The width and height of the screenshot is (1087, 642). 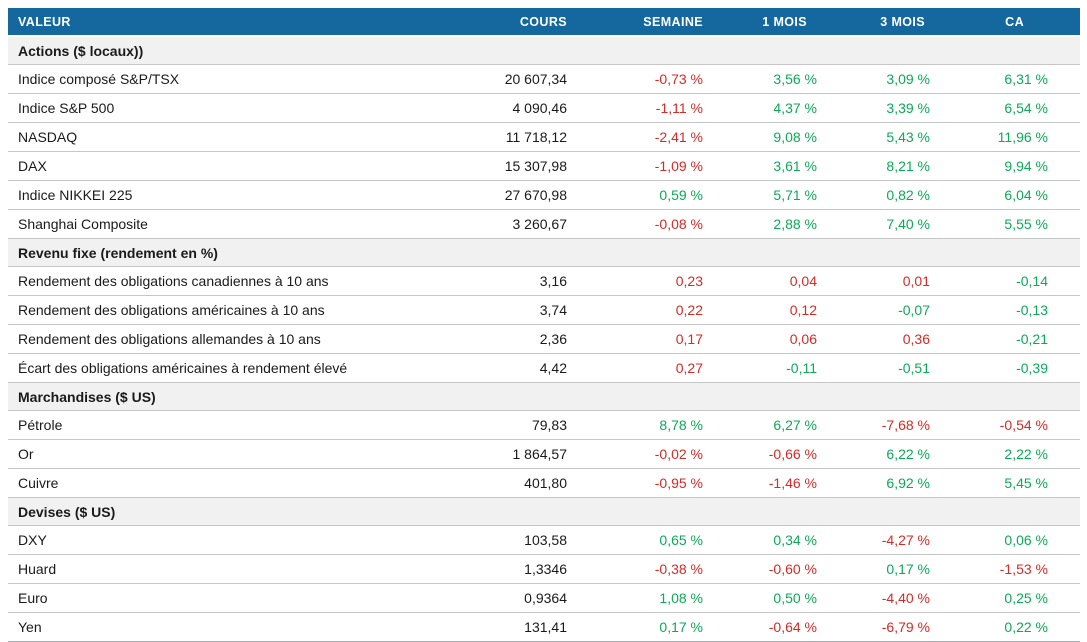 What do you see at coordinates (1005, 224) in the screenshot?
I see `change-cell-ca: 5,55 %` at bounding box center [1005, 224].